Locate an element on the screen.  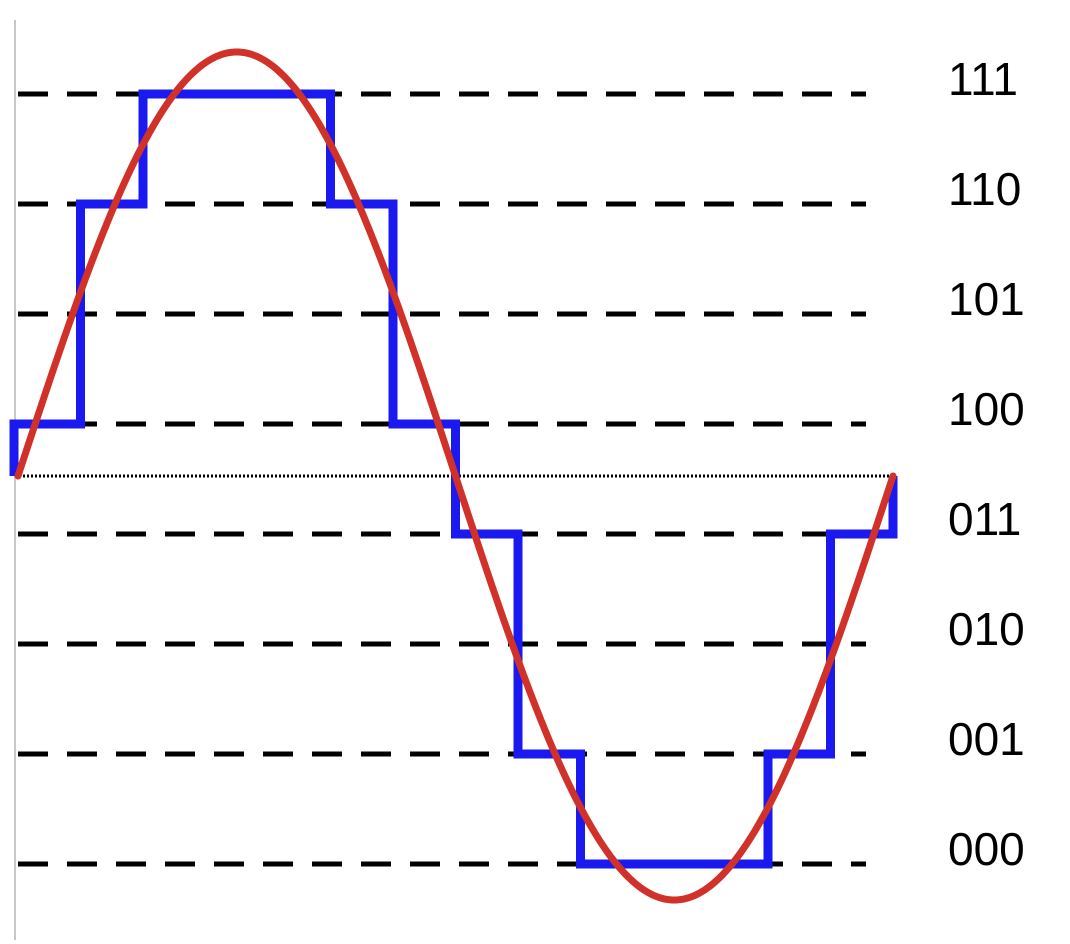
level-label-010: 010 is located at coordinates (986, 629).